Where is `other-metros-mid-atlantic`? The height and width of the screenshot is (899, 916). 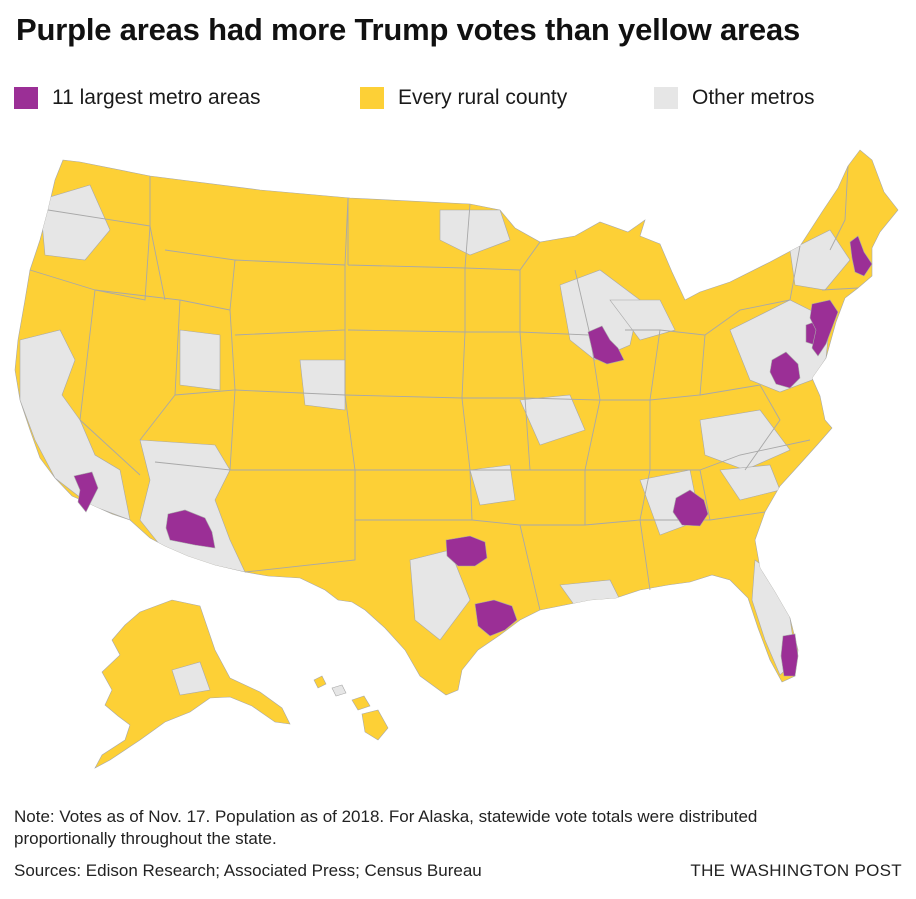 other-metros-mid-atlantic is located at coordinates (745, 440).